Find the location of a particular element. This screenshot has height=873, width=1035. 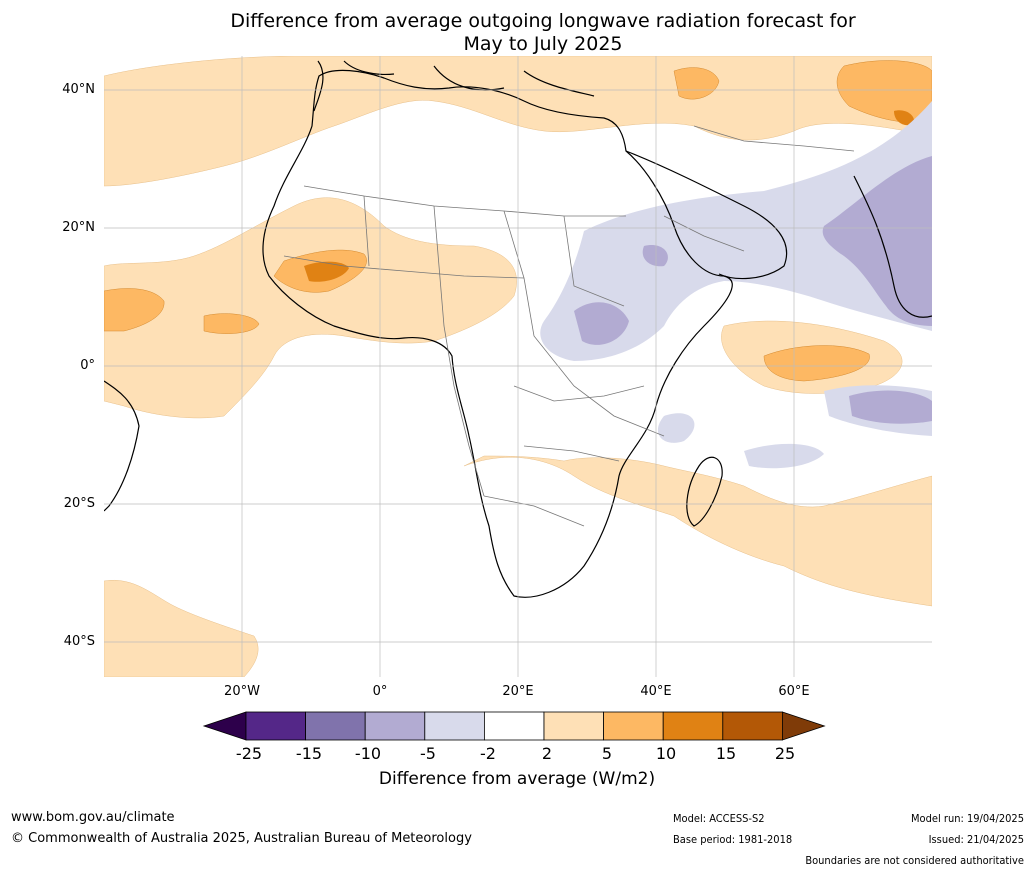

colorbar-arrow-low is located at coordinates (224, 726).